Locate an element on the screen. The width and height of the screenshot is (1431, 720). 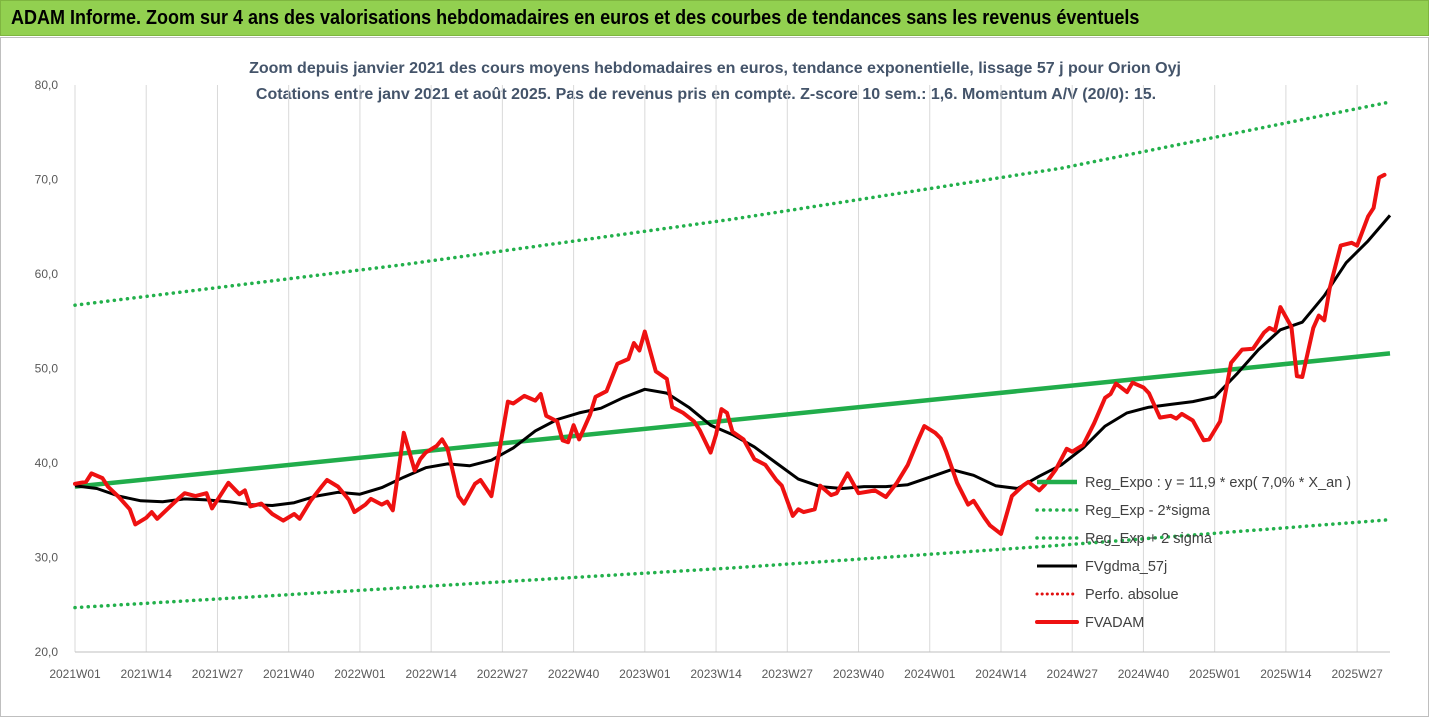
legend-label: Reg_Exp - 2*sigma is located at coordinates (1148, 511).